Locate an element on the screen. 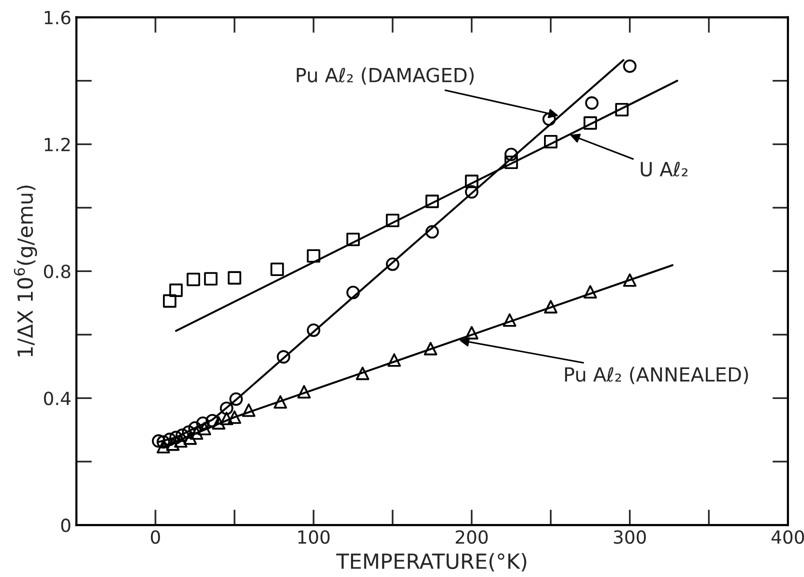  x-tick-label: 400 is located at coordinates (788, 537).